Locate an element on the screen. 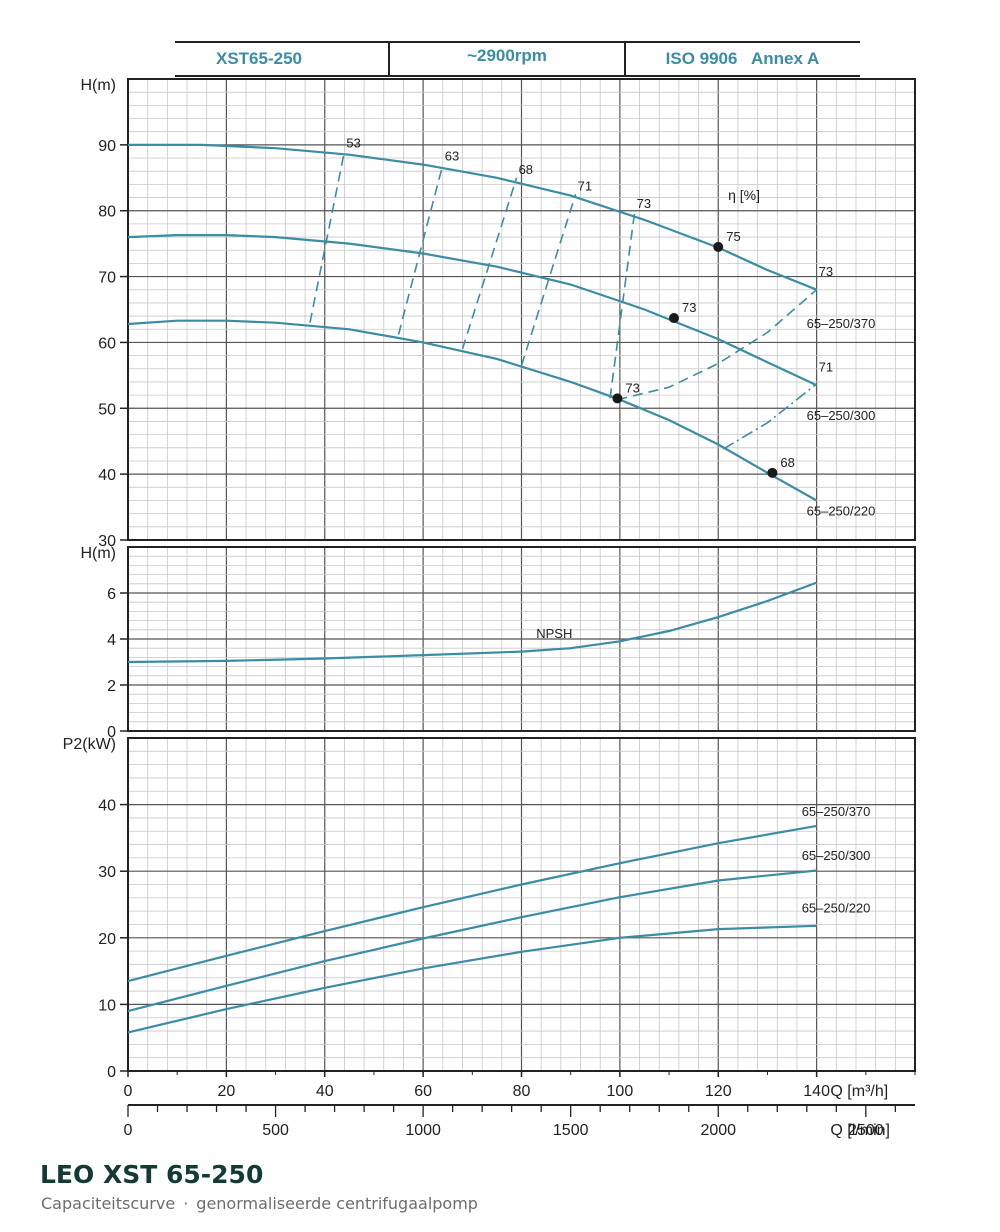 The width and height of the screenshot is (1000, 1232). efficiency-end-label-73: 73 is located at coordinates (826, 271).